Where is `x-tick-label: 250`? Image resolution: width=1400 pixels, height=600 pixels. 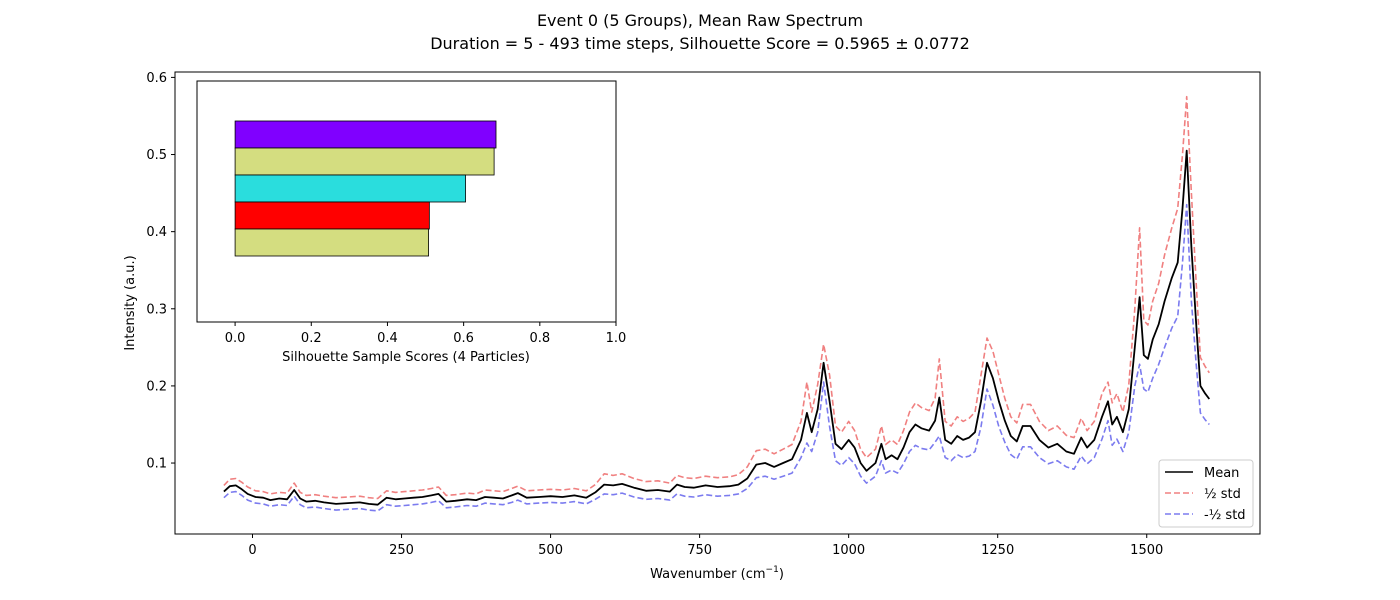
x-tick-label: 250 is located at coordinates (401, 550).